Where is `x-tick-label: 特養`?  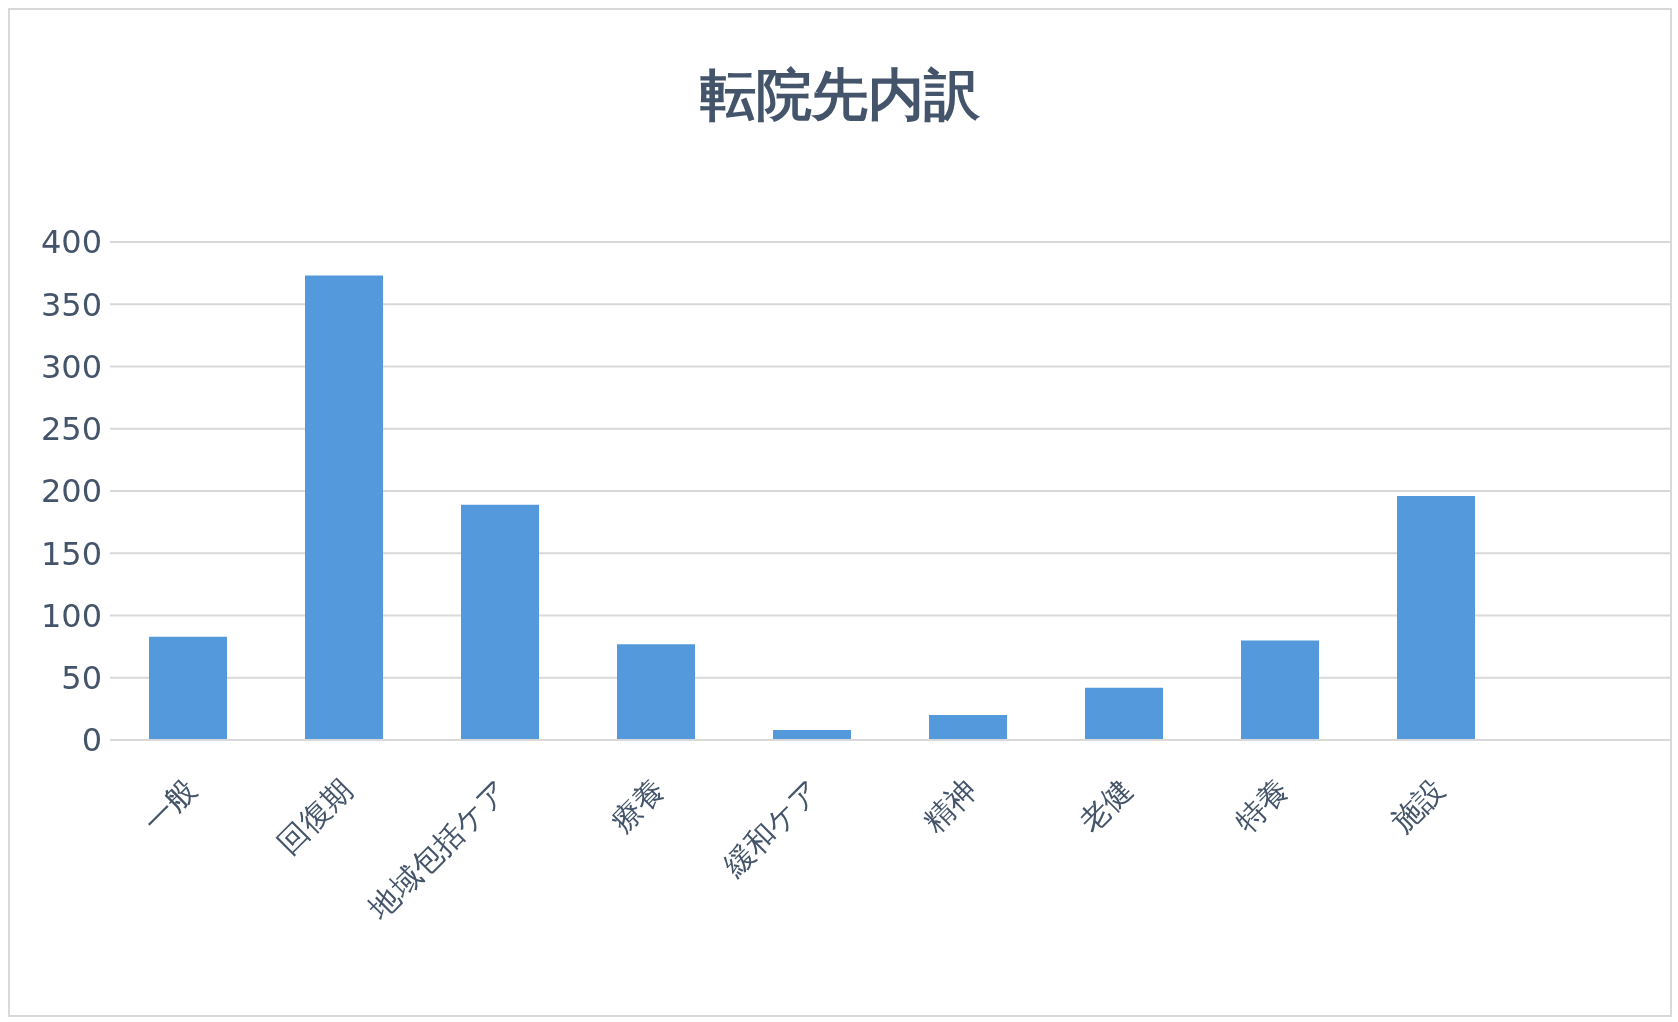
x-tick-label: 特養 is located at coordinates (1261, 806).